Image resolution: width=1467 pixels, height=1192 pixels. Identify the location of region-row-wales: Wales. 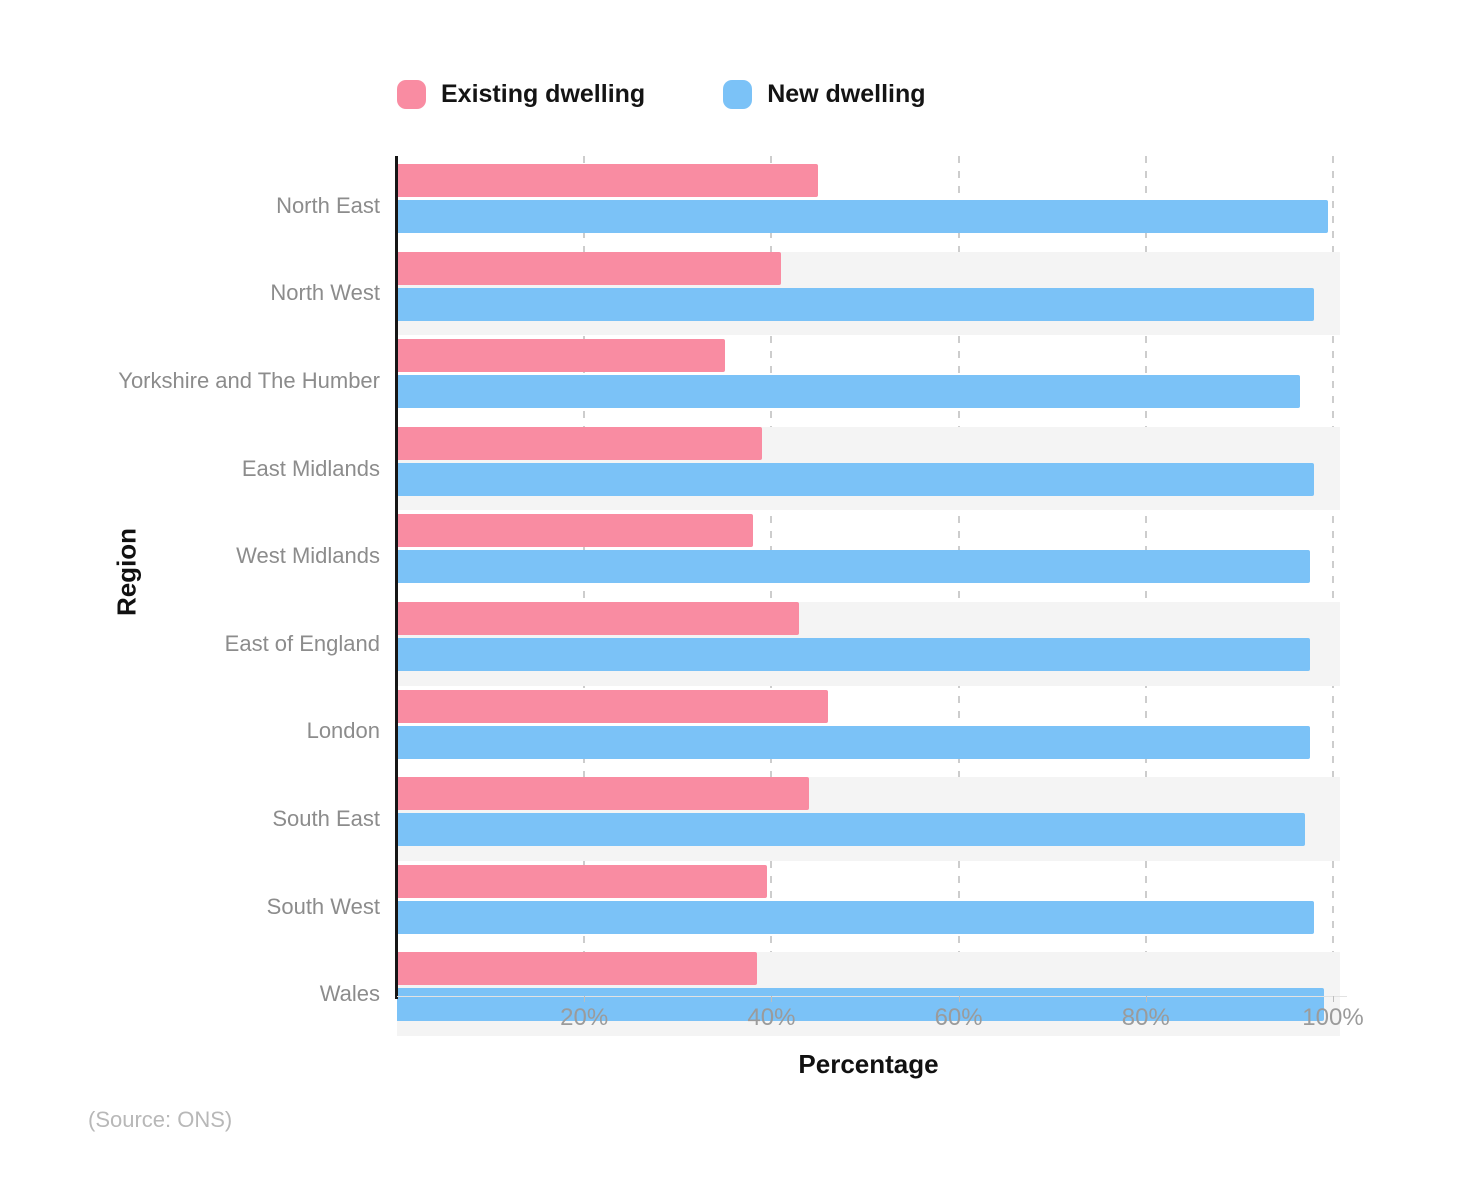
(830, 994).